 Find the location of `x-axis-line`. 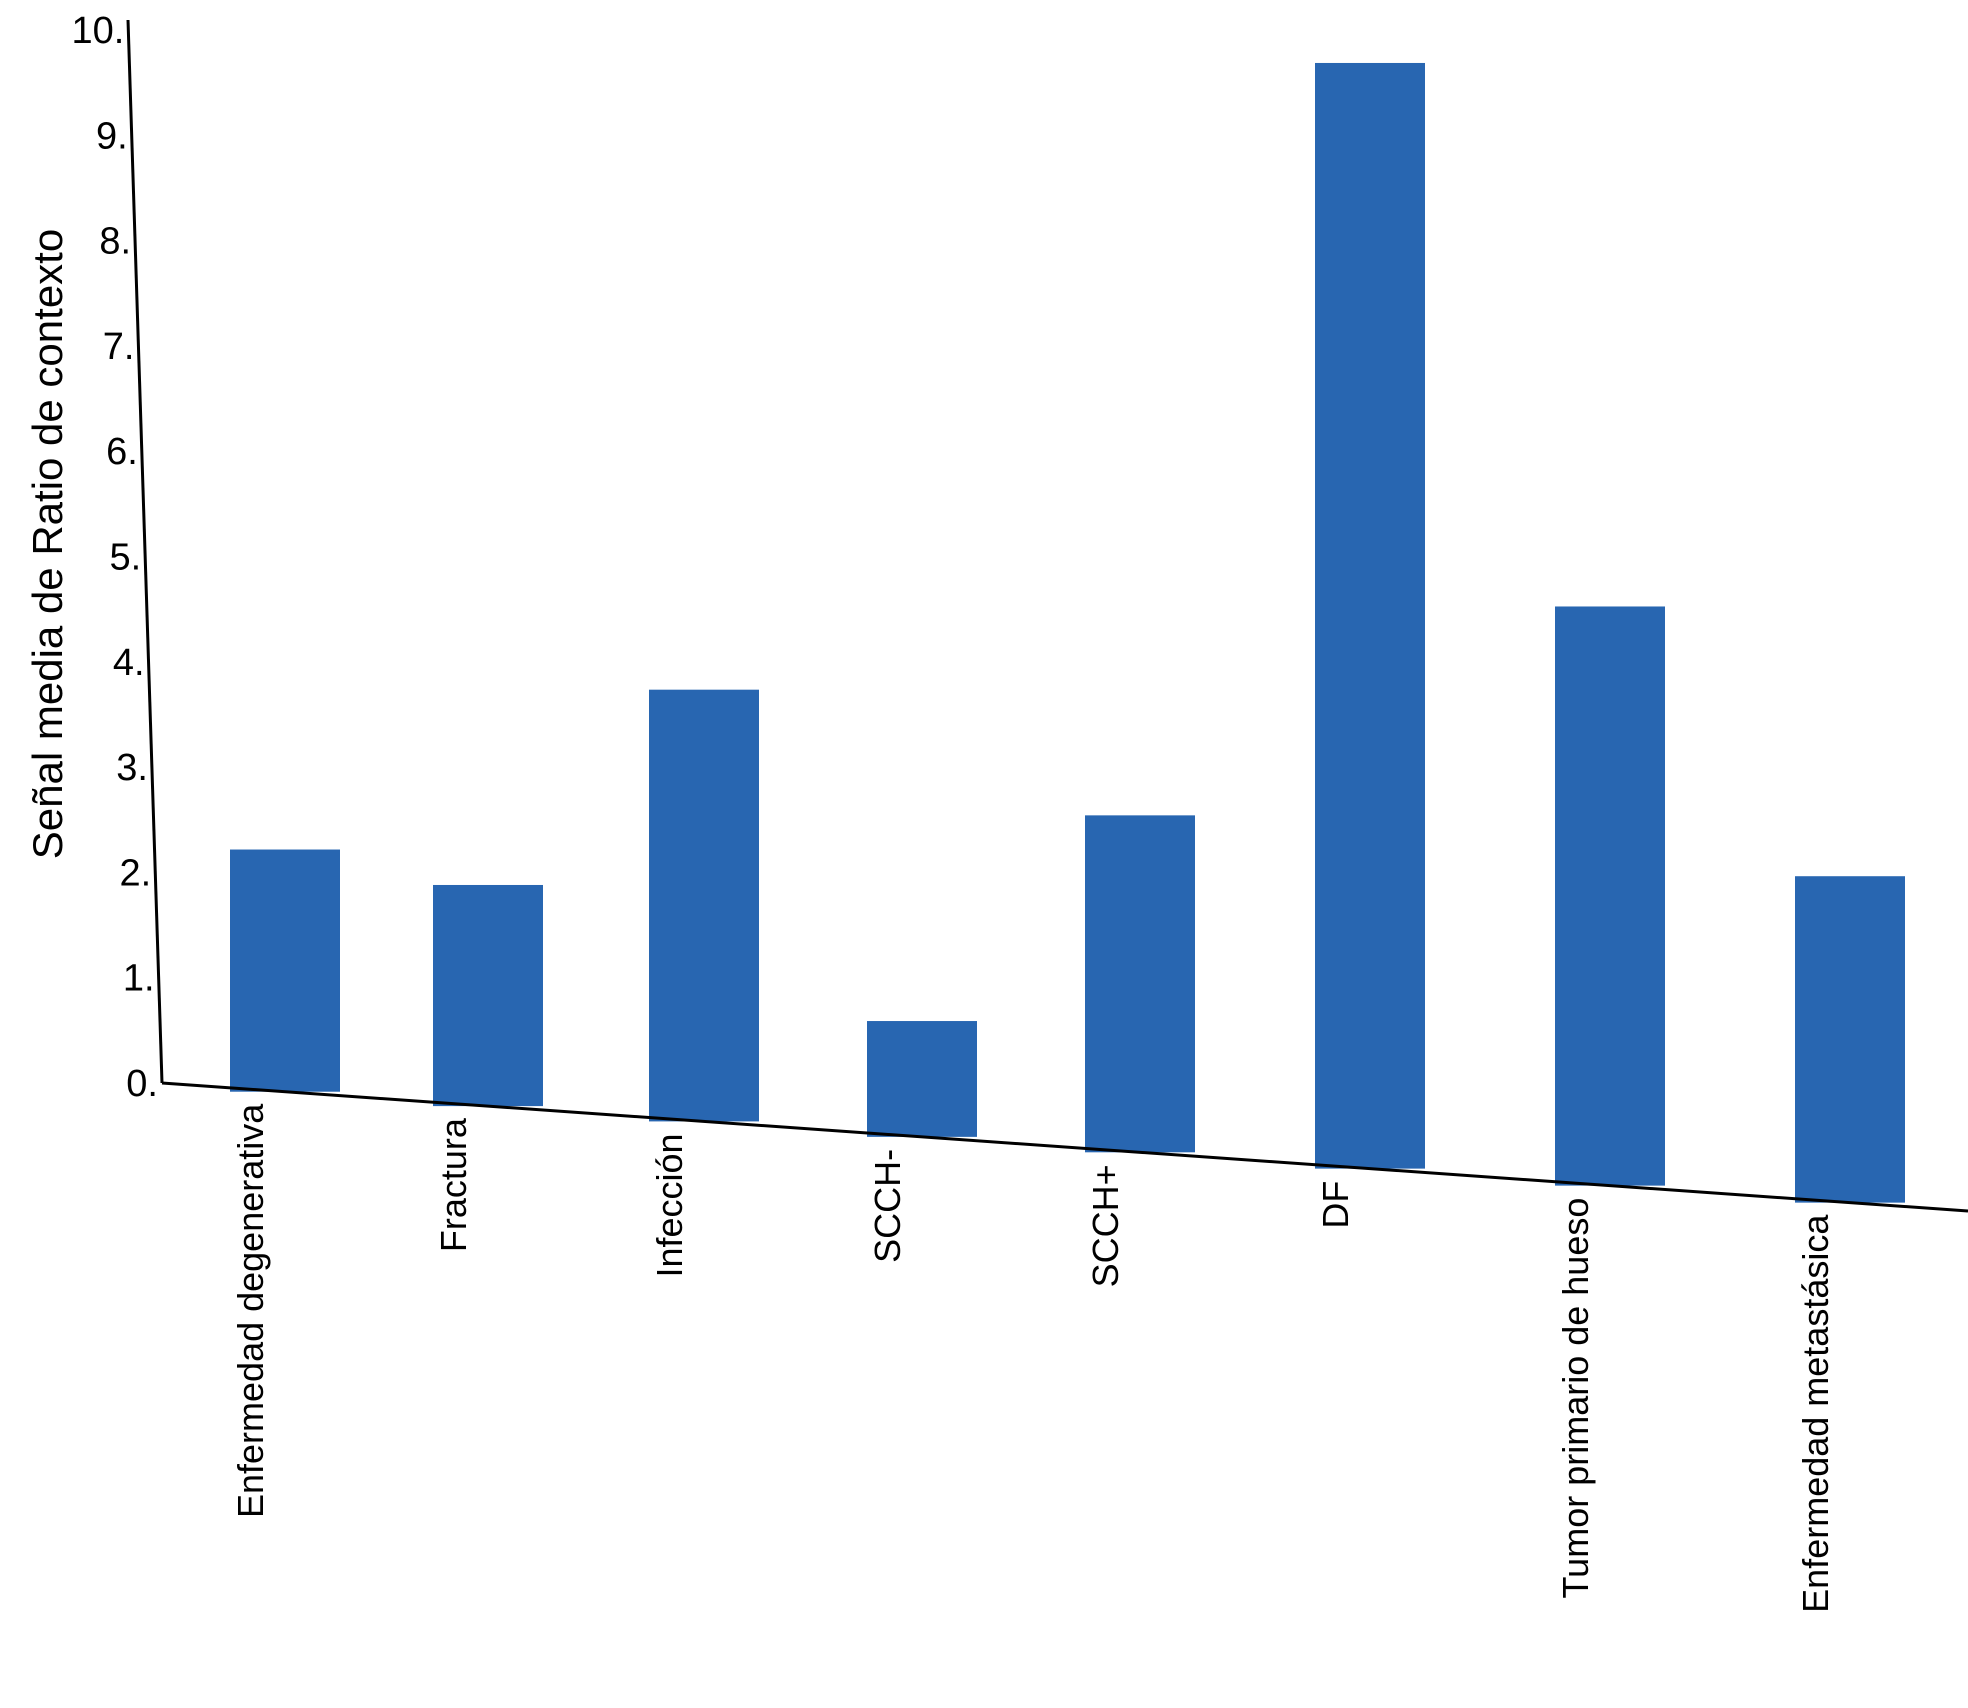

x-axis-line is located at coordinates (1064, 1147).